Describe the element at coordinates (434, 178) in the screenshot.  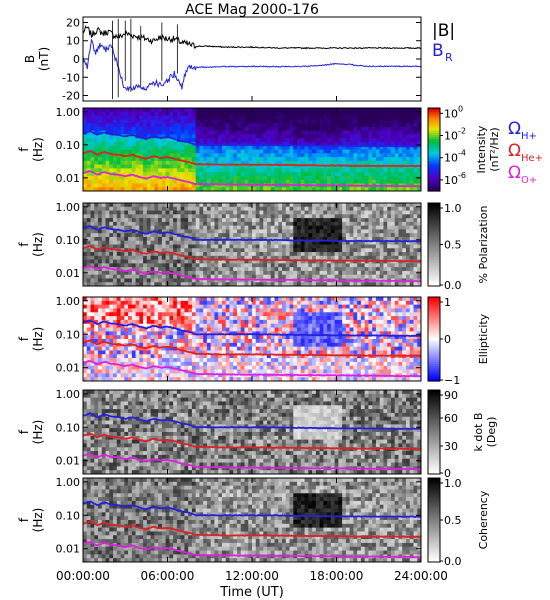
I see `colorbar-0-swatch` at that location.